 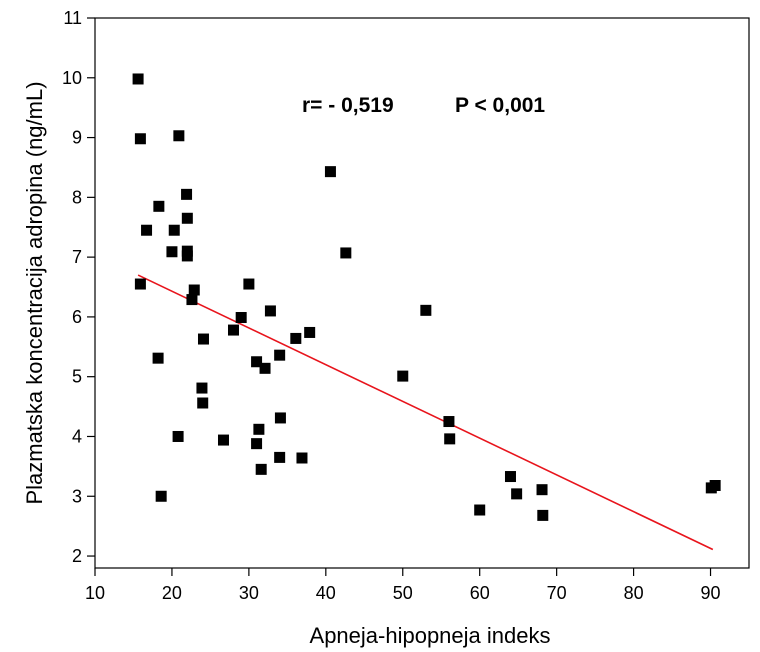 What do you see at coordinates (500, 105) in the screenshot?
I see `p-value-annotation: P < 0,001` at bounding box center [500, 105].